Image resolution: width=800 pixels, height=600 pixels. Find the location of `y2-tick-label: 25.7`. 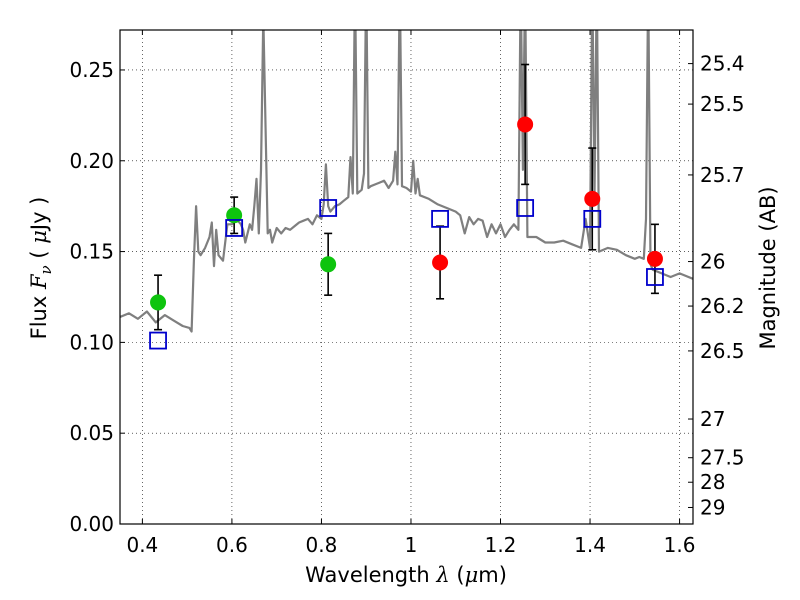

y2-tick-label: 25.7 is located at coordinates (722, 175).